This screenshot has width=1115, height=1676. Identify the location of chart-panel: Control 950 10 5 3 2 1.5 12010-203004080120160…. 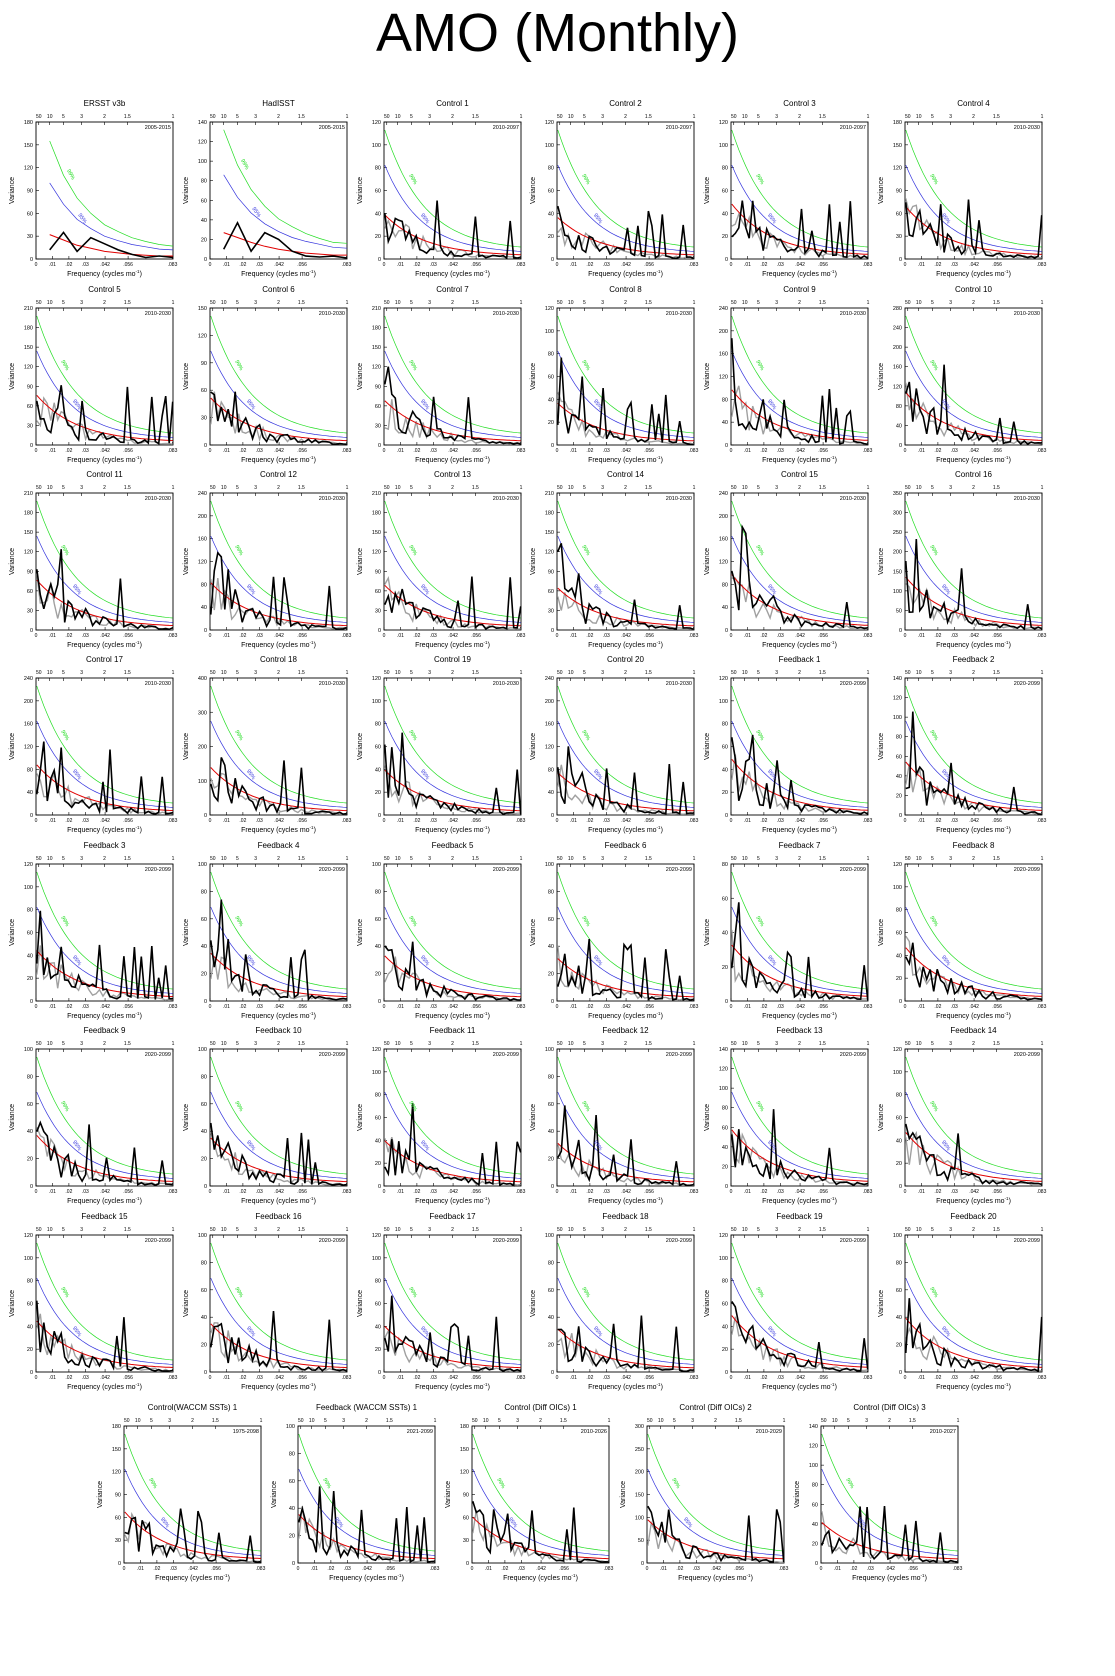
(788, 374).